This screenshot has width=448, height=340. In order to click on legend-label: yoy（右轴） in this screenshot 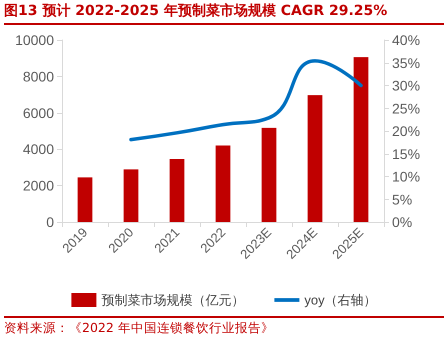, I will do `click(340, 300)`.